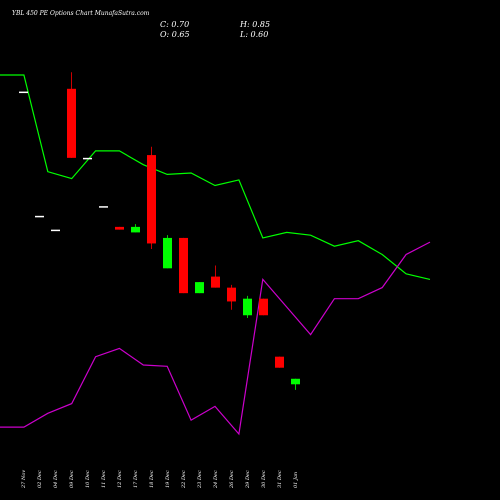  Describe the element at coordinates (216, 479) in the screenshot. I see `x-tick-label: 24 Dec` at that location.